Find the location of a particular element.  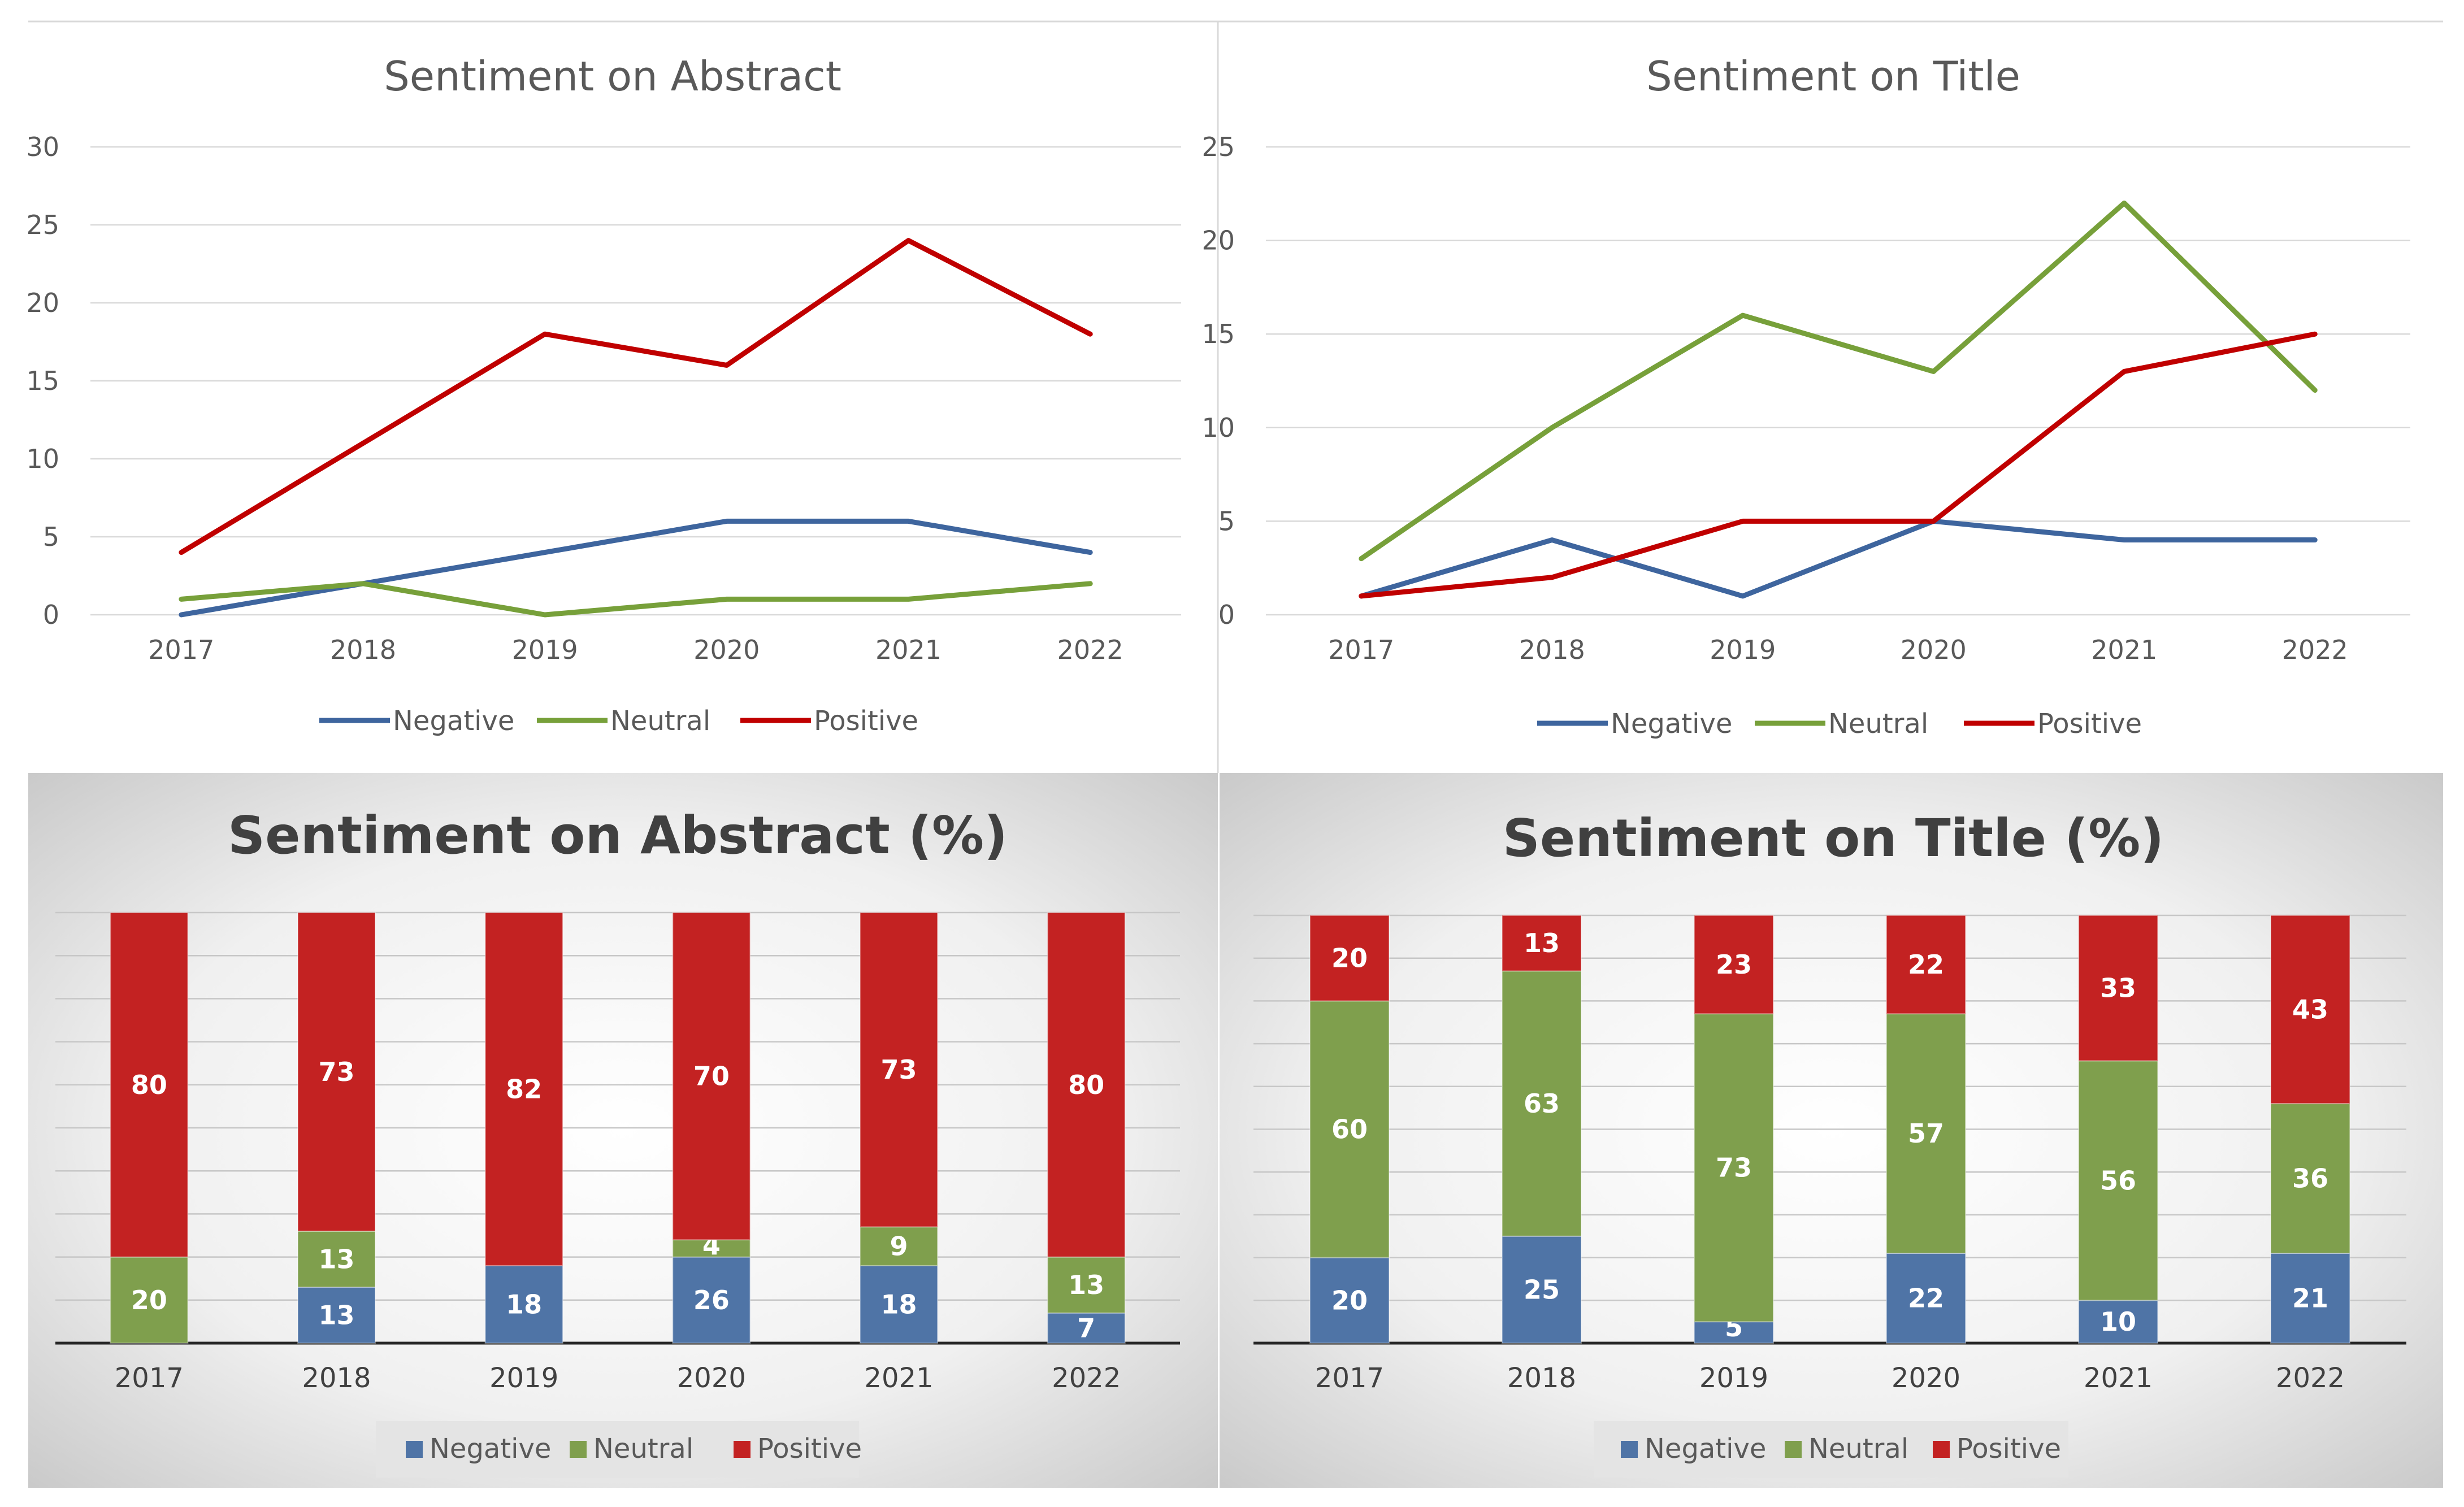

data-label-positive: 80 is located at coordinates (1086, 1085).